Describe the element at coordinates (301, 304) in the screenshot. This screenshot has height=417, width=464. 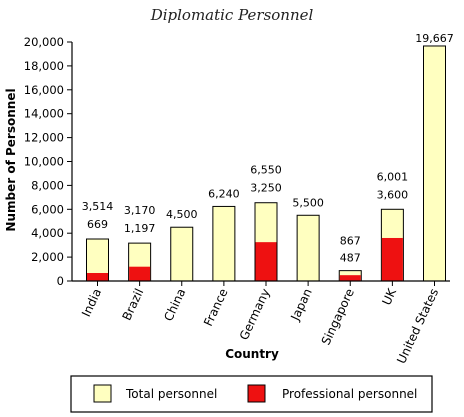
I see `x-tick-label: Japan` at that location.